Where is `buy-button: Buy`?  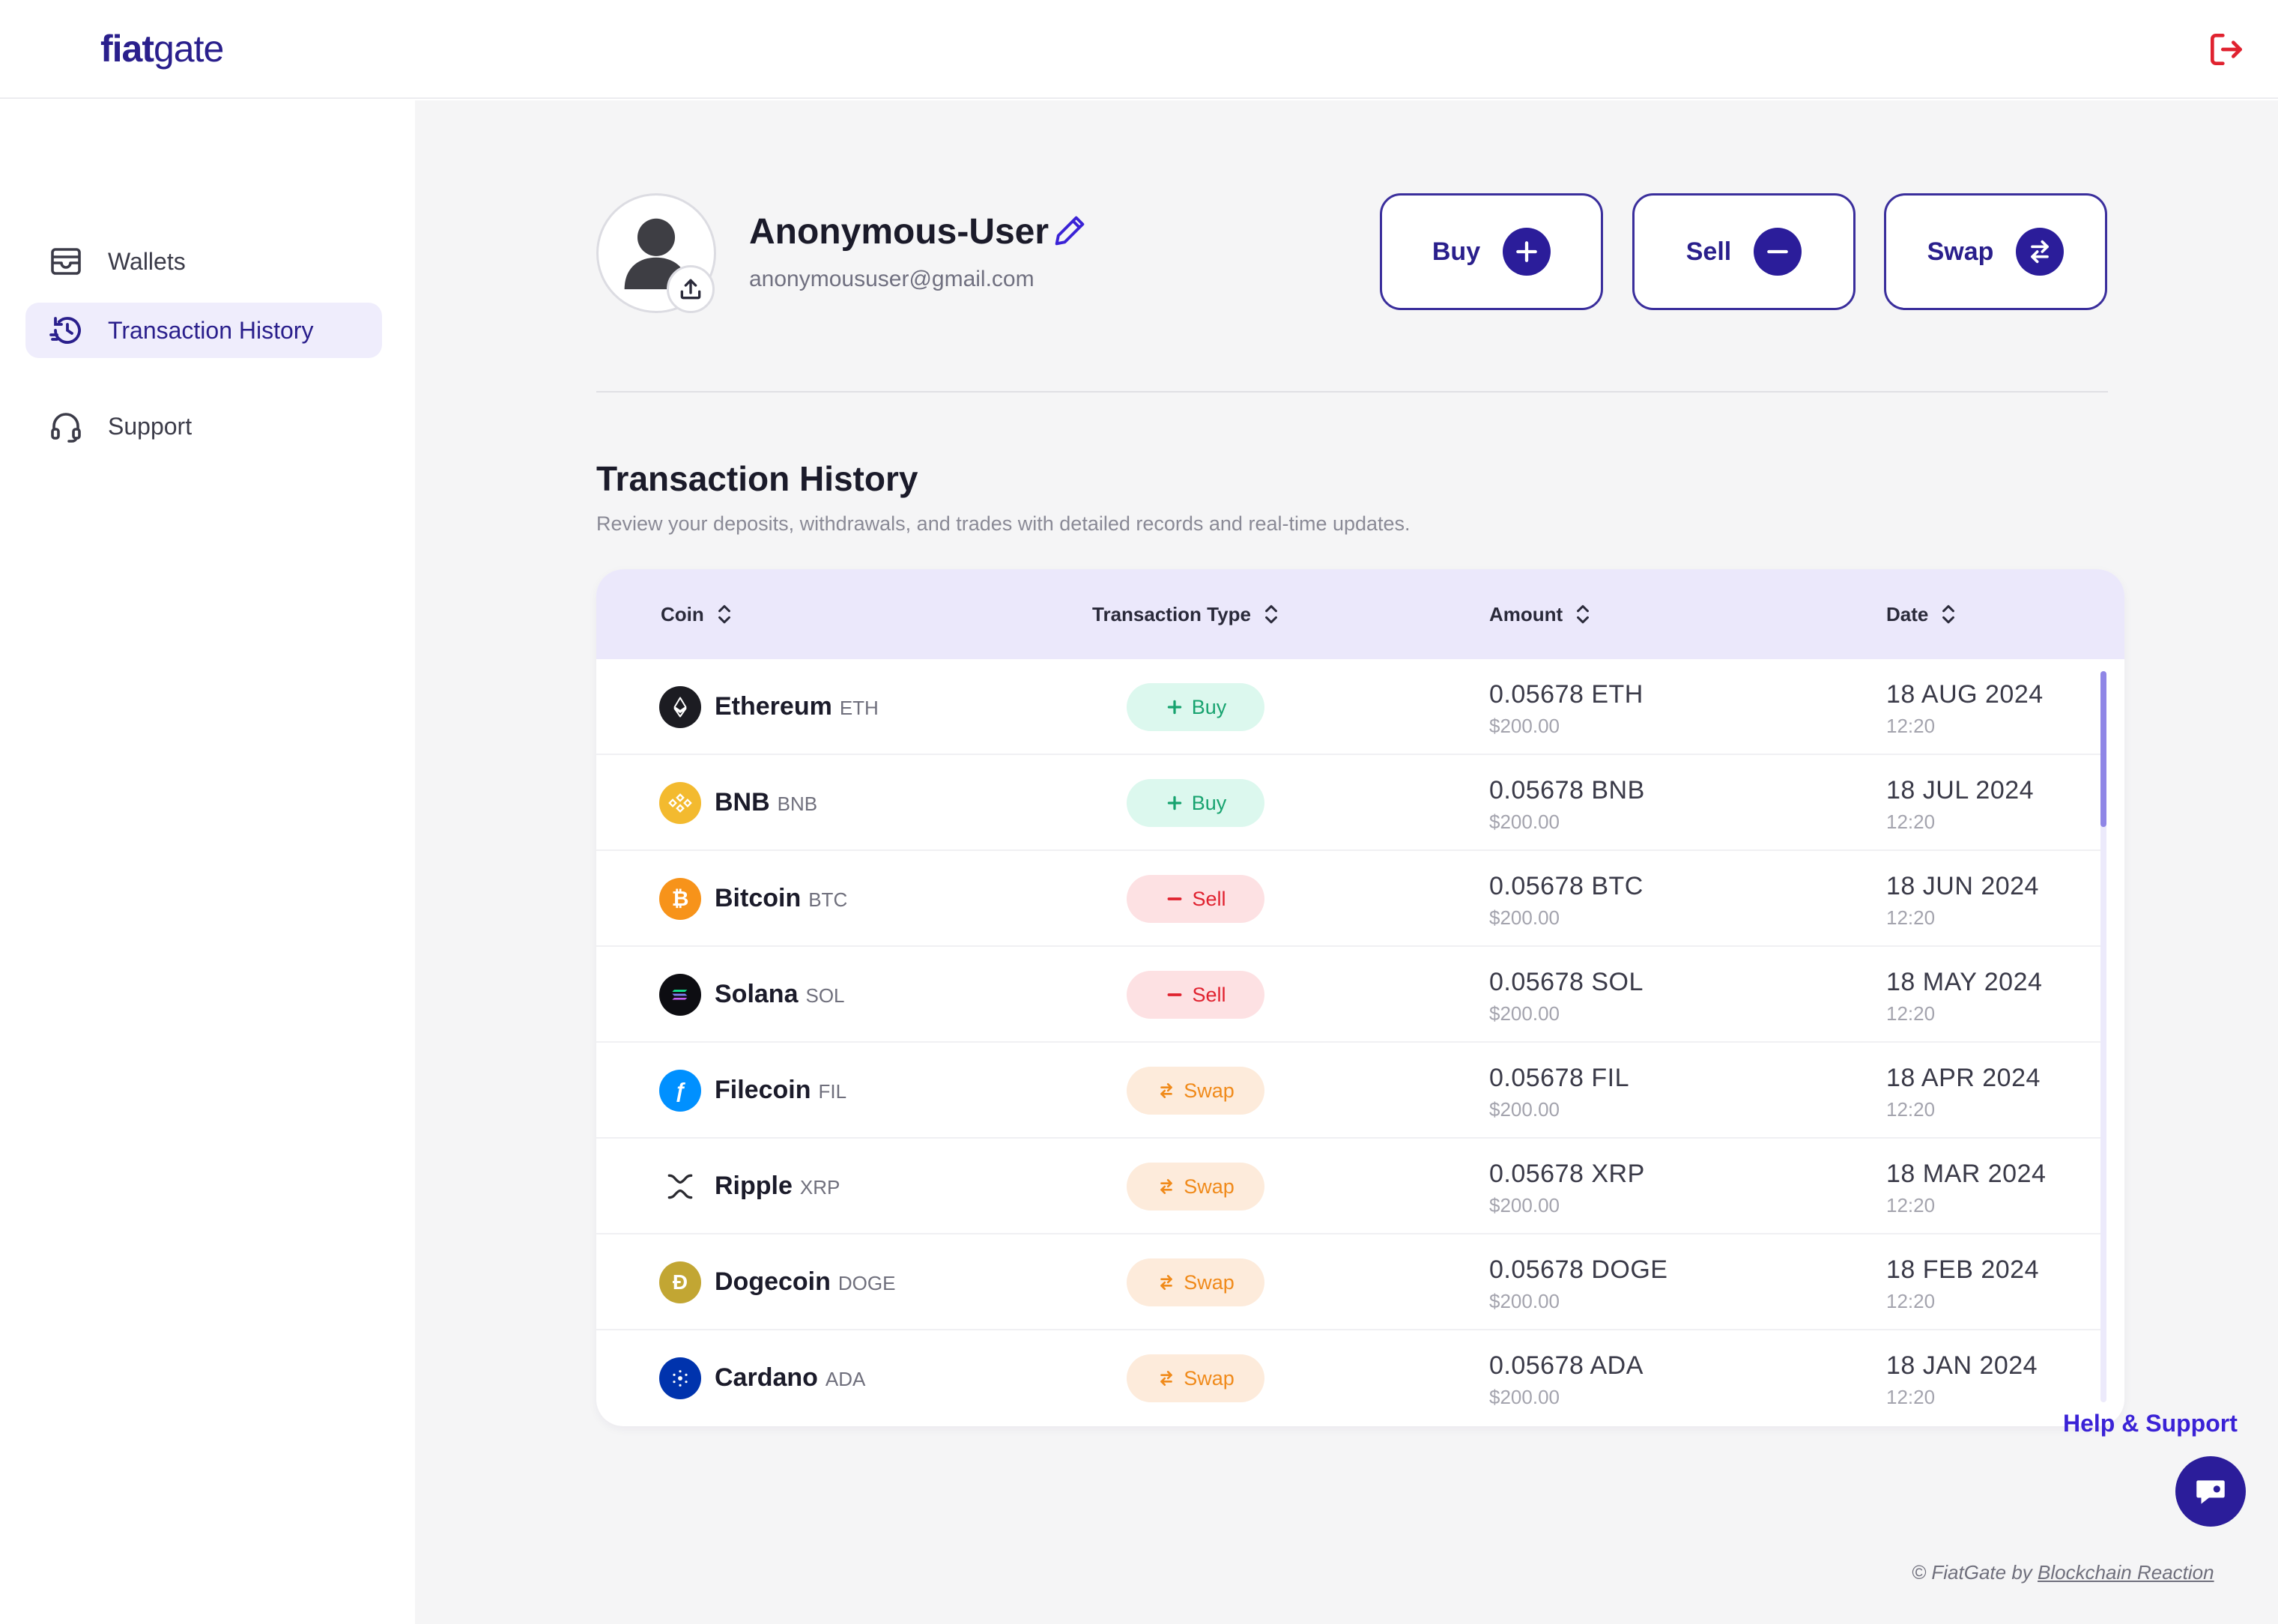 buy-button: Buy is located at coordinates (1492, 251).